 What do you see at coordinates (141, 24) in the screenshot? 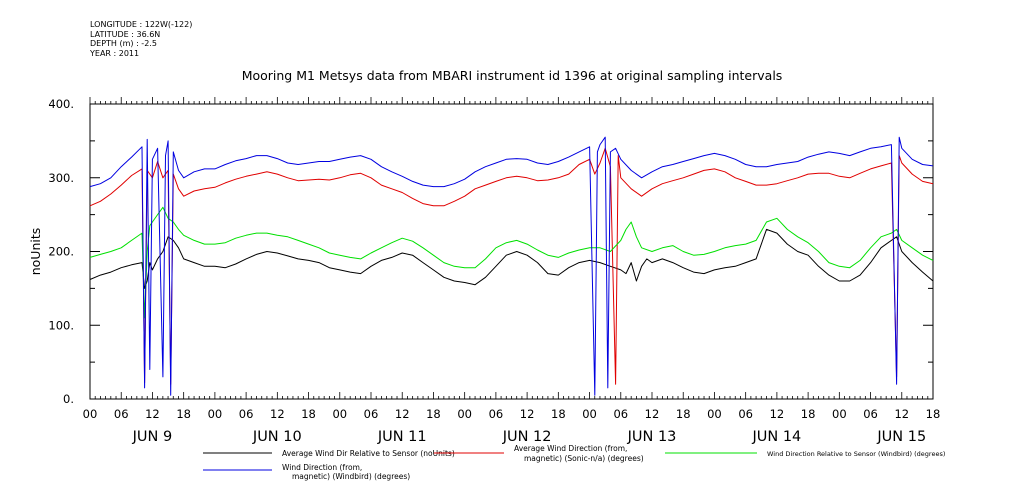
I see `longitude-text: LONGITUDE : 122W(-122)` at bounding box center [141, 24].